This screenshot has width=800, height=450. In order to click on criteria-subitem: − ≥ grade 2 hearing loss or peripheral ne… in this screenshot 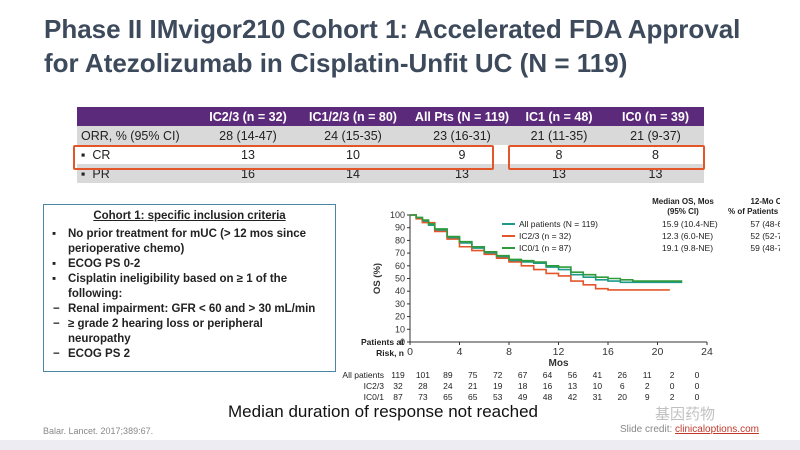, I will do `click(189, 332)`.